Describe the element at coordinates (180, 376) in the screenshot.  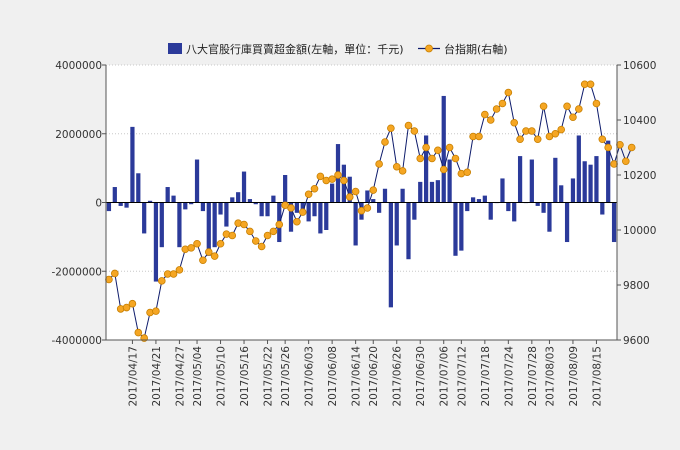
I see `x-tick-label-2: 2017/04/27` at that location.